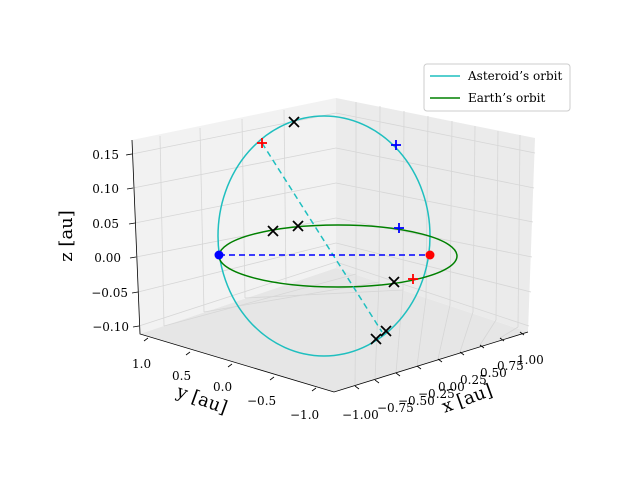  What do you see at coordinates (110, 327) in the screenshot?
I see `z-tick-label: −0.10` at bounding box center [110, 327].